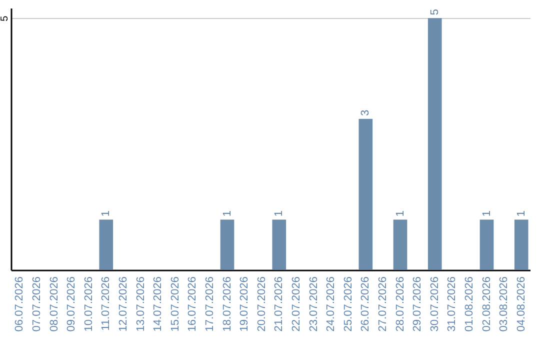  I want to click on x-tick-label: 26.07.2026, so click(366, 304).